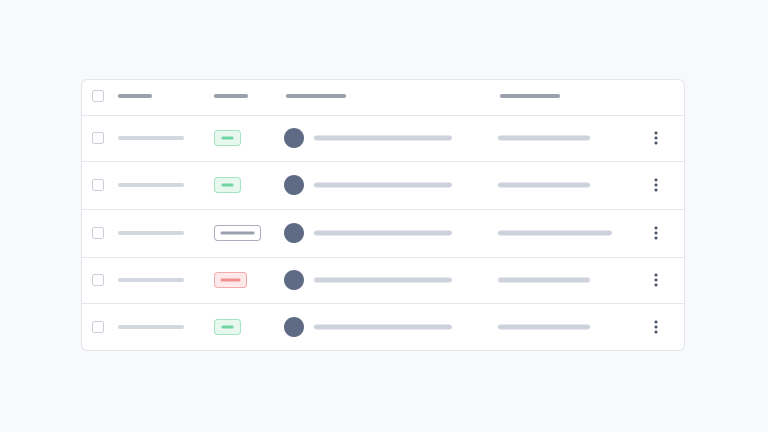  I want to click on select-all-checkbox, so click(98, 96).